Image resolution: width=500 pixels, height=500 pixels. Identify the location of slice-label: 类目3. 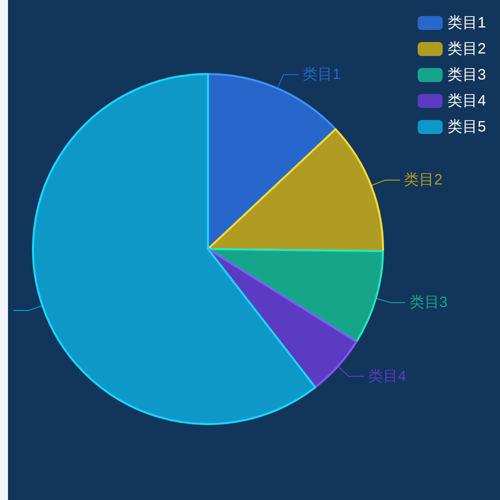
(428, 303).